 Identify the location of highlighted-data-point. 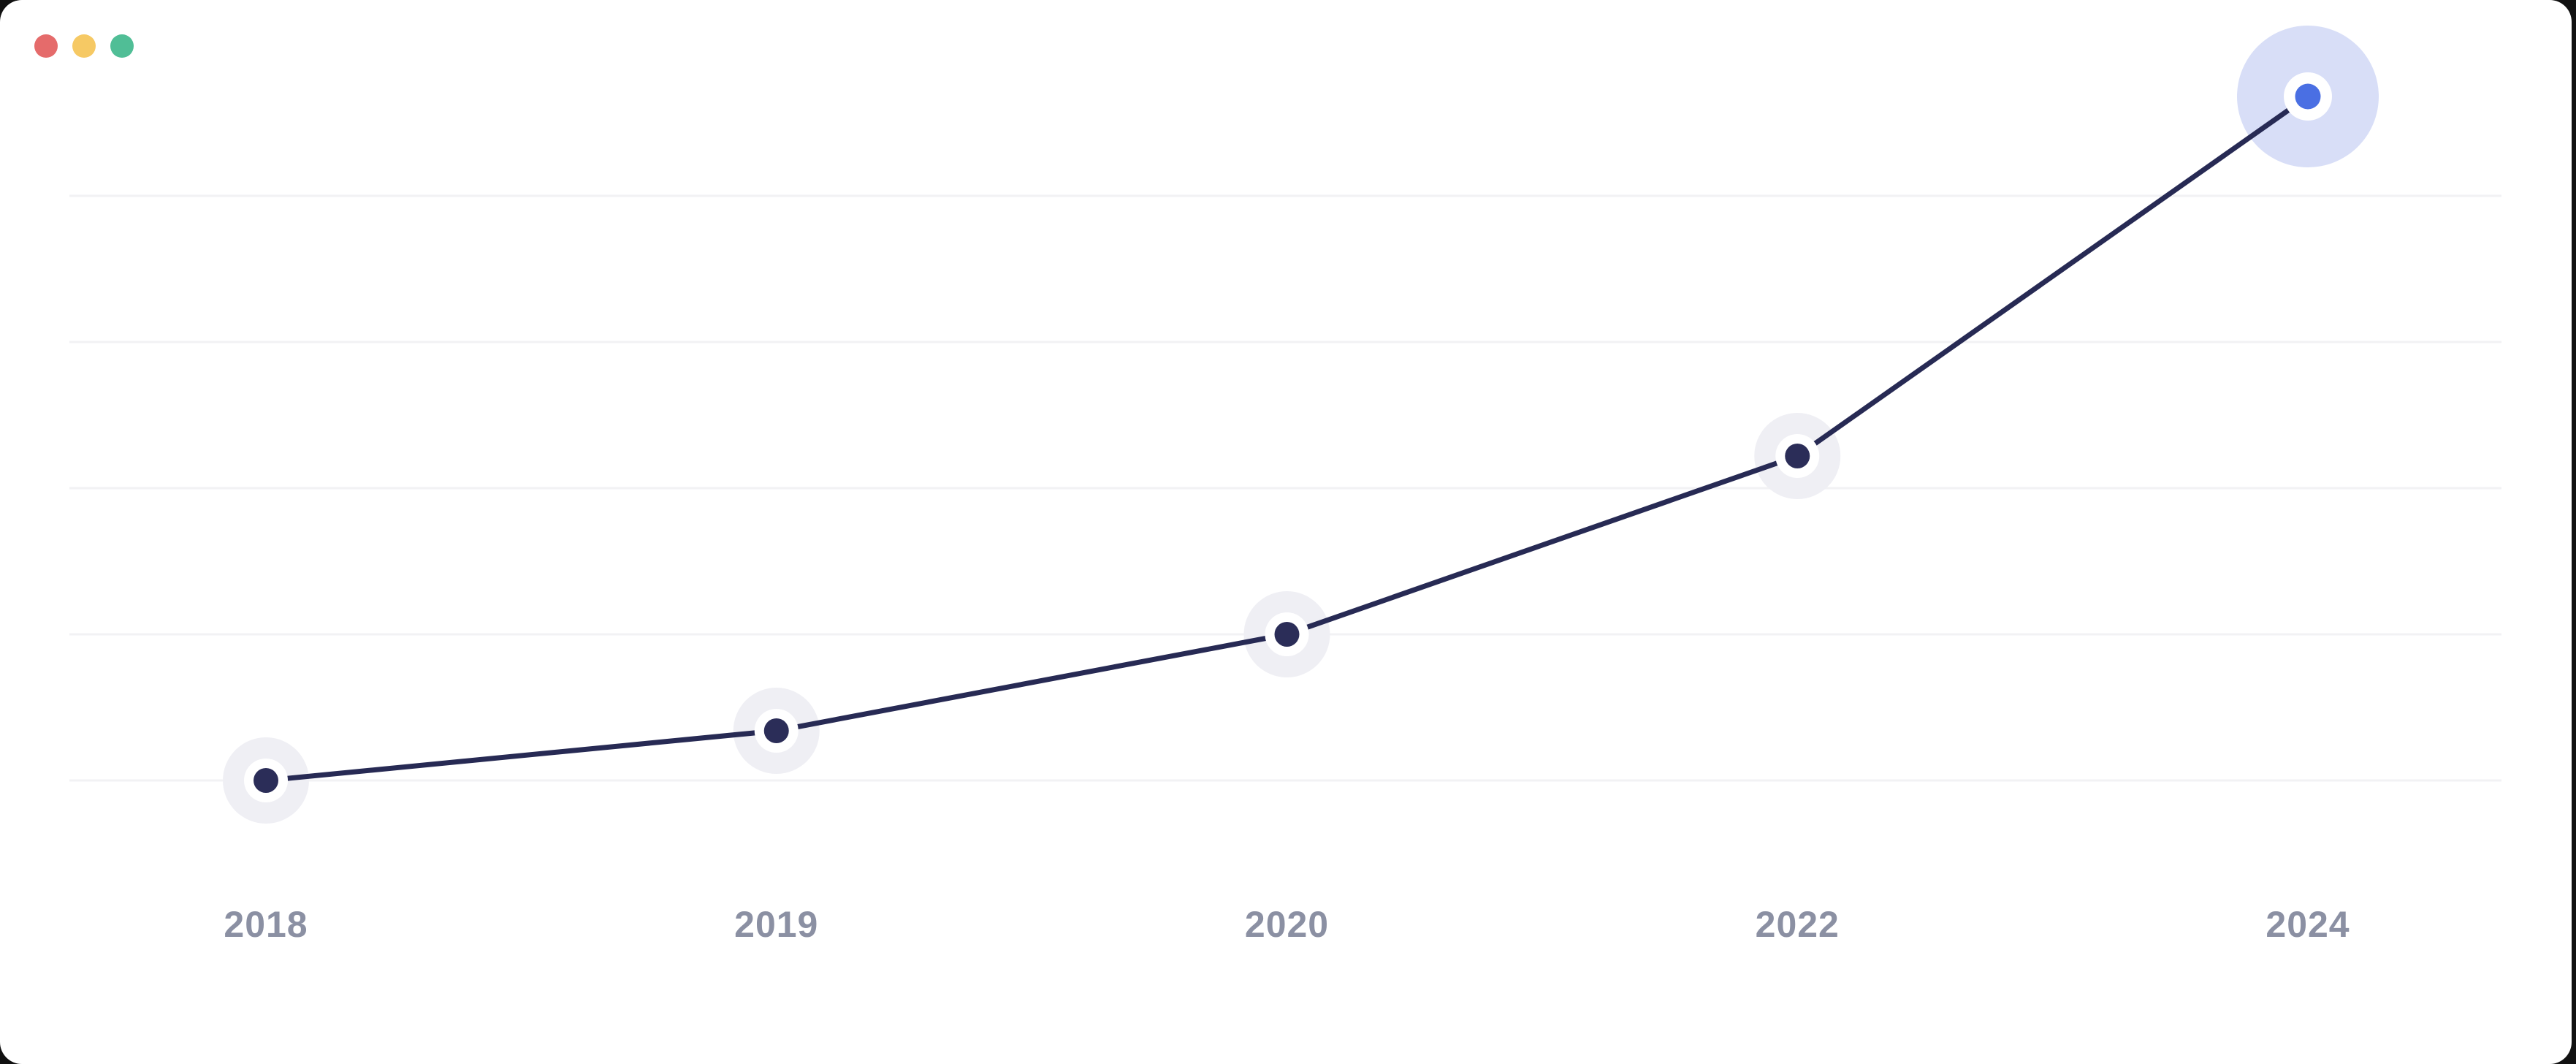
(2308, 96).